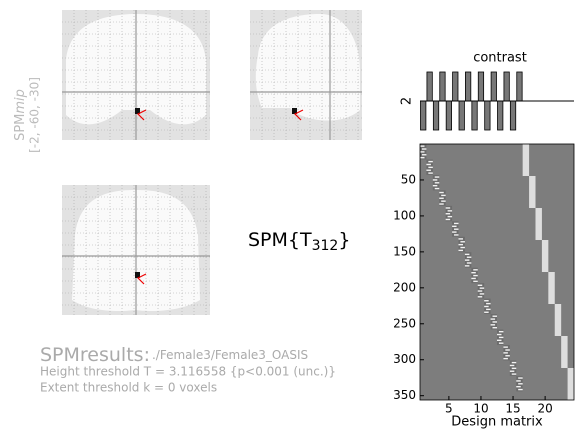  What do you see at coordinates (325, 246) in the screenshot?
I see `statistic-subscript: 312` at bounding box center [325, 246].